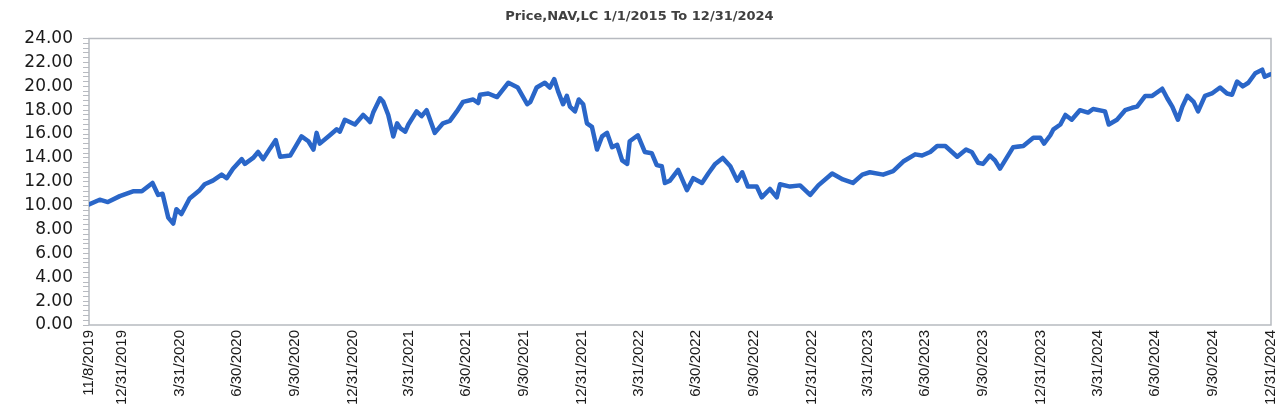 The height and width of the screenshot is (416, 1288). Describe the element at coordinates (121, 368) in the screenshot. I see `x-tick-label: 12/31/2019` at that location.